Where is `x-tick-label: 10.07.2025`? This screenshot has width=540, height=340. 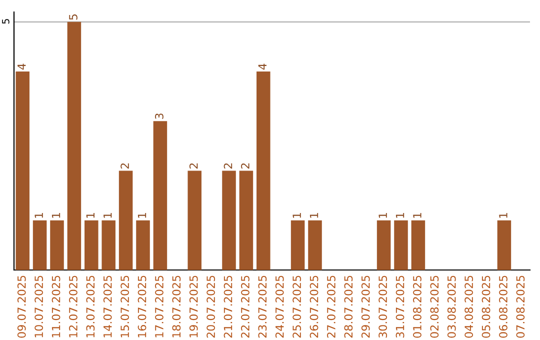 x-tick-label: 10.07.2025 is located at coordinates (39, 307).